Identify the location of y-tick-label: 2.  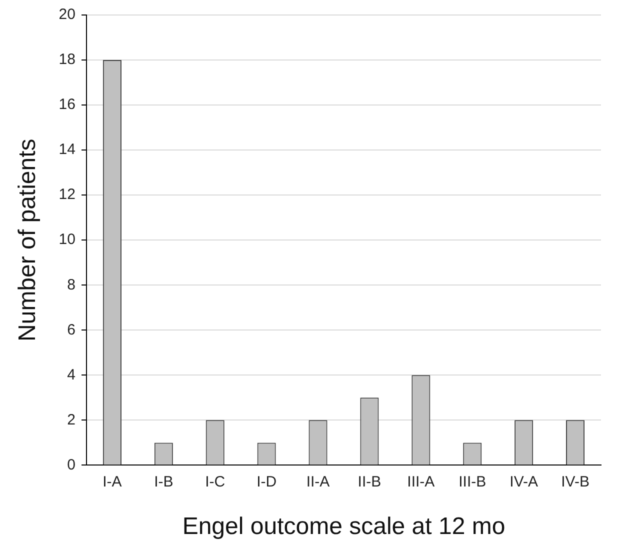
(71, 419).